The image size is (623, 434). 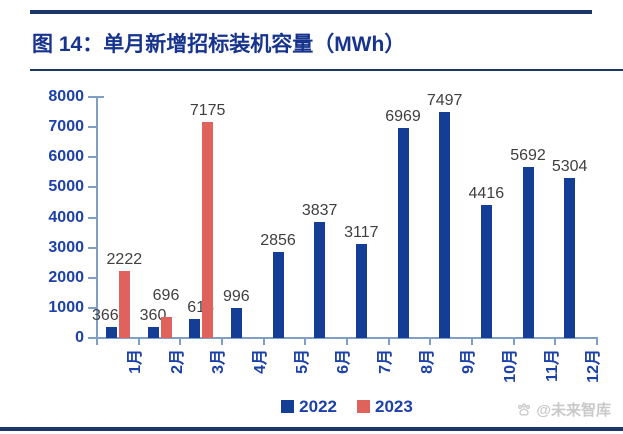 What do you see at coordinates (361, 233) in the screenshot?
I see `data-label-2022-7月: 3117` at bounding box center [361, 233].